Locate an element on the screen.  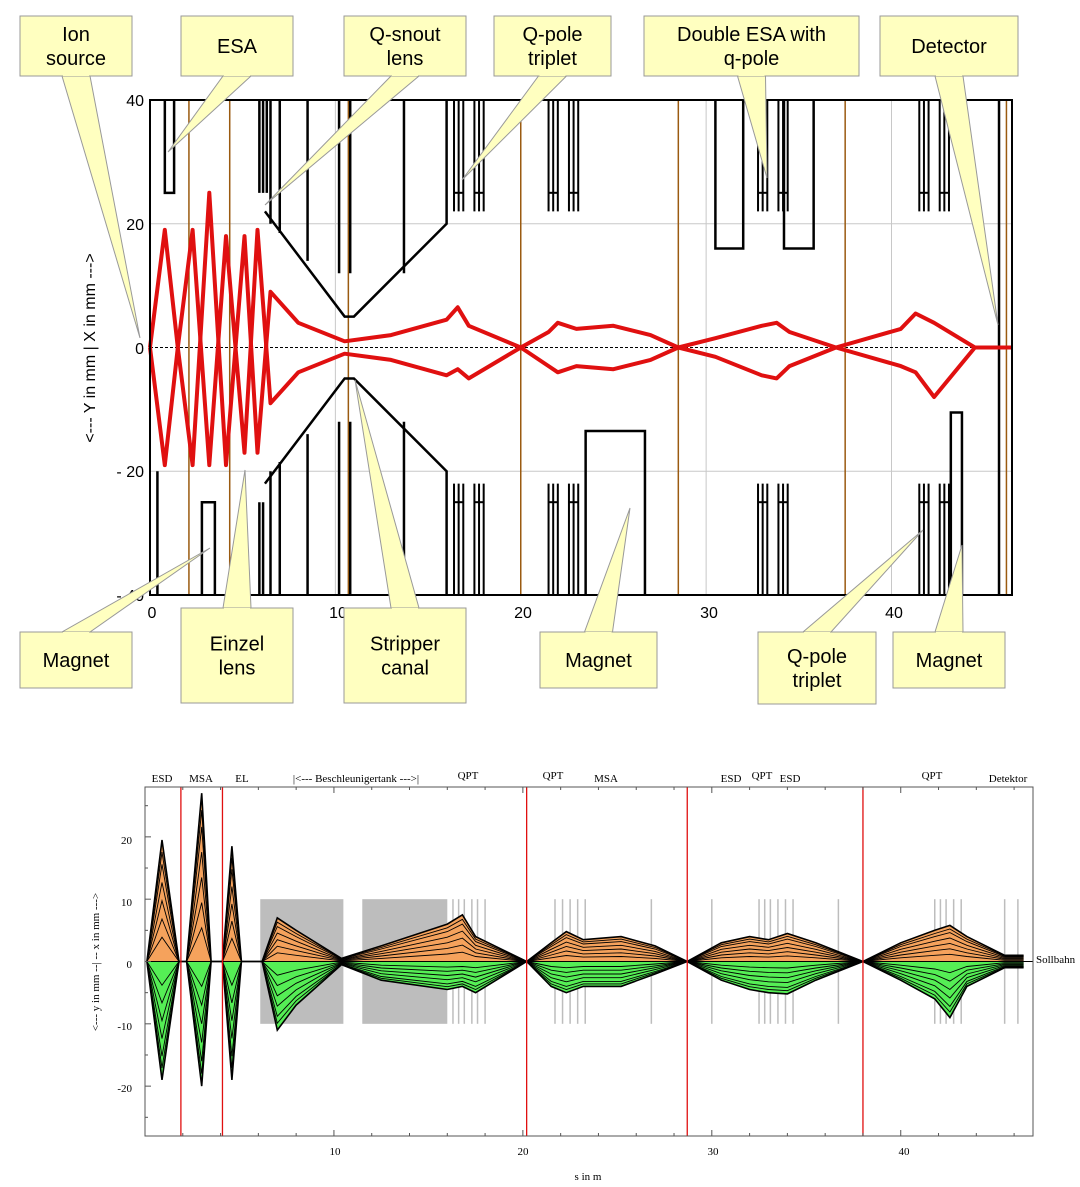
sollbahn-label: Sollbahn is located at coordinates (1056, 960).